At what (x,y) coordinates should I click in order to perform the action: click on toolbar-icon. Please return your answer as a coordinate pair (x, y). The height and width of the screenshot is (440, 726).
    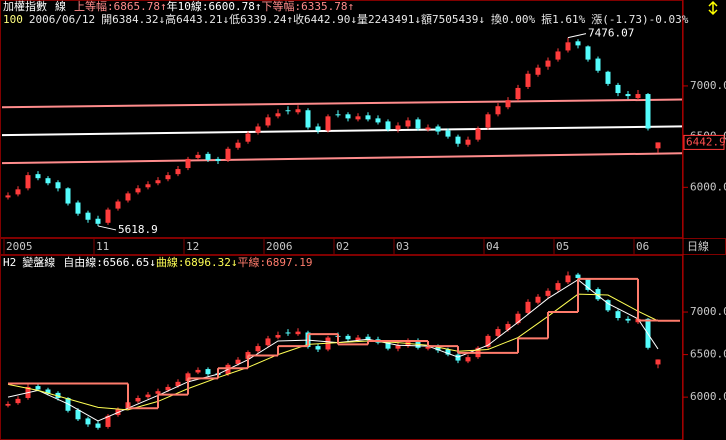
    Looking at the image, I should click on (713, 8).